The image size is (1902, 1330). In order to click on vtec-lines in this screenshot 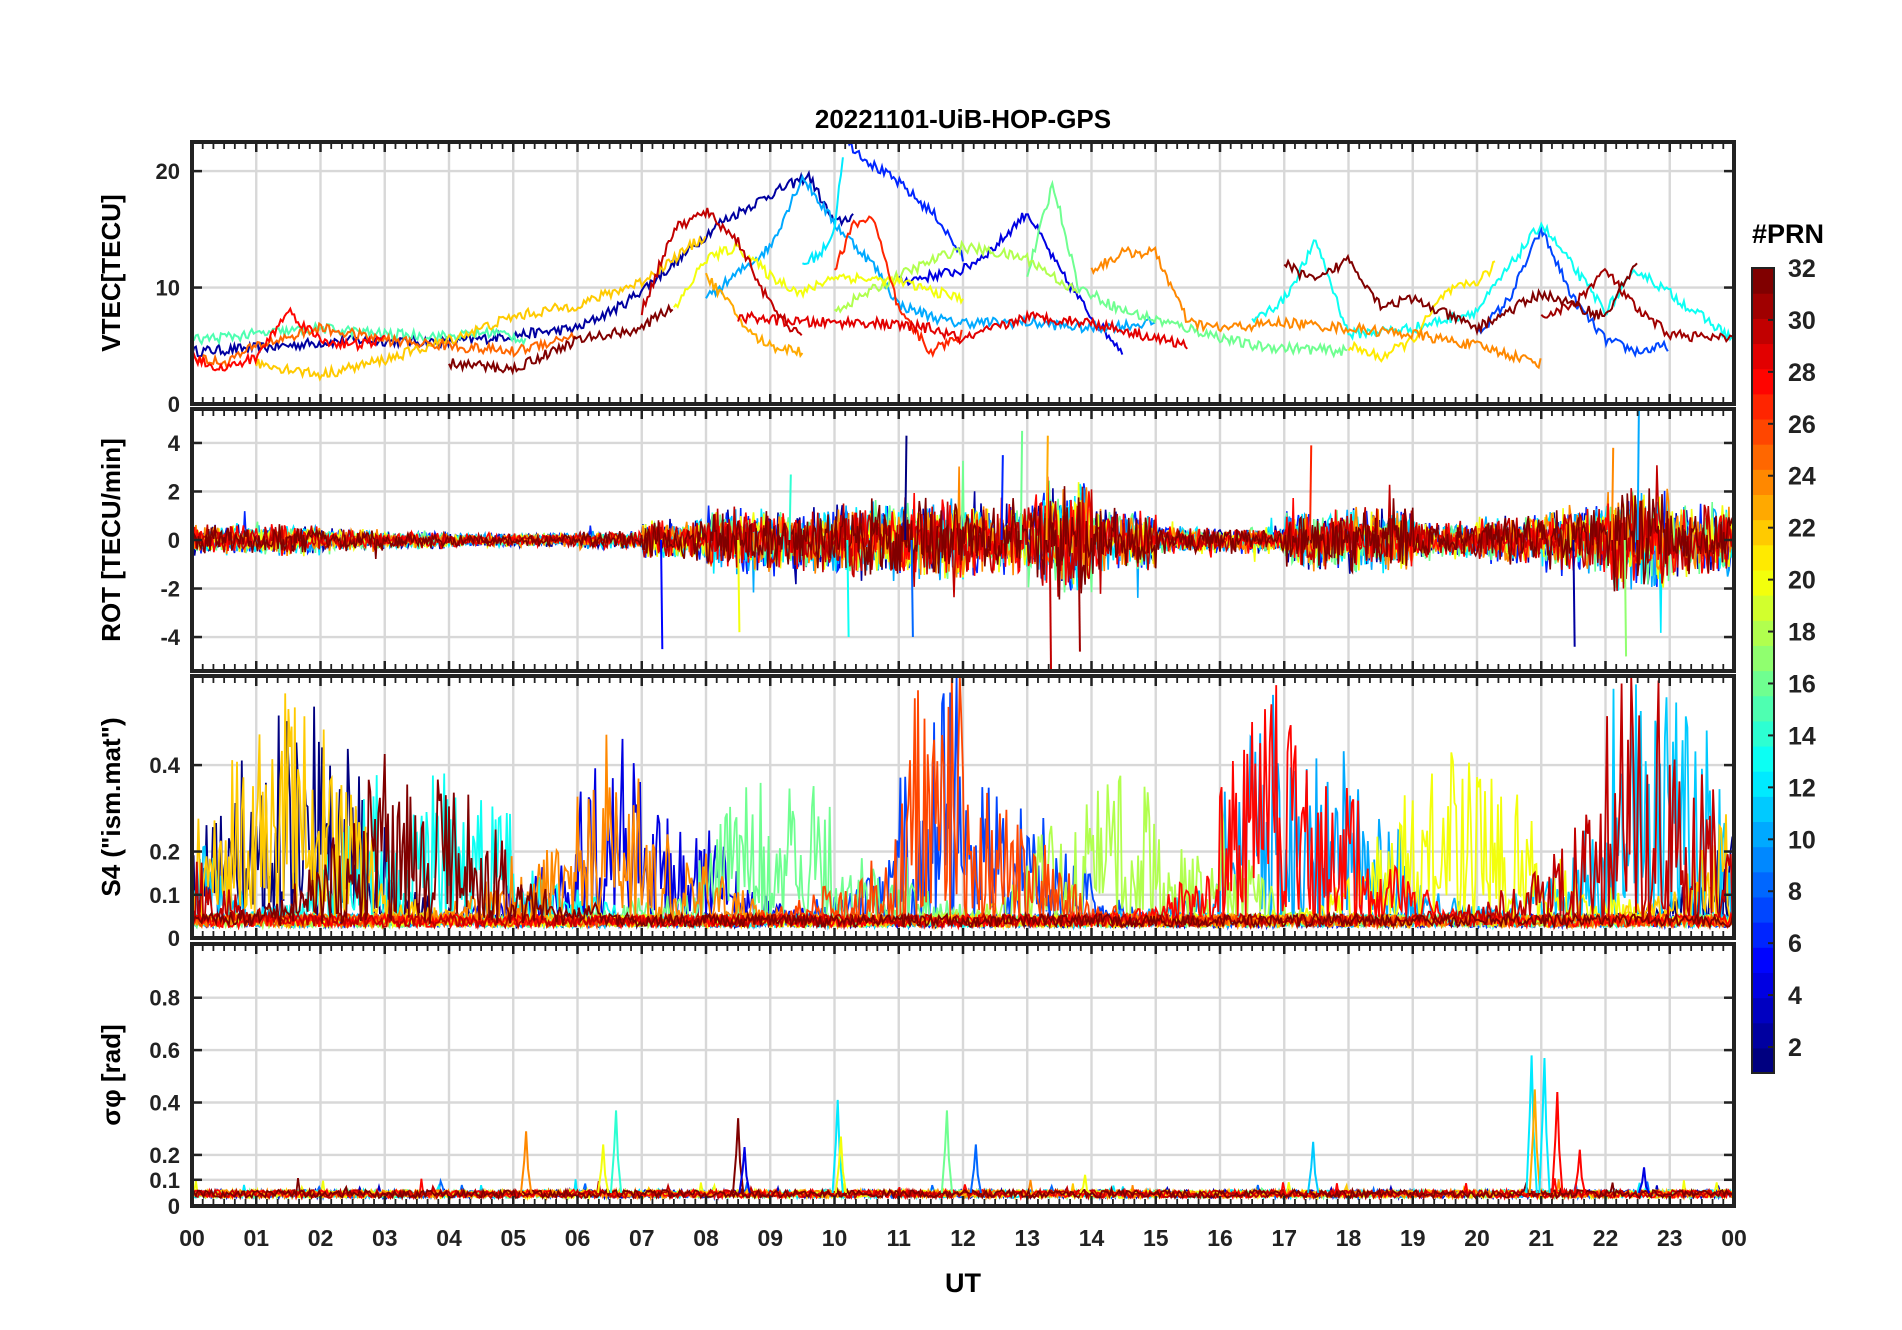, I will do `click(962, 262)`.